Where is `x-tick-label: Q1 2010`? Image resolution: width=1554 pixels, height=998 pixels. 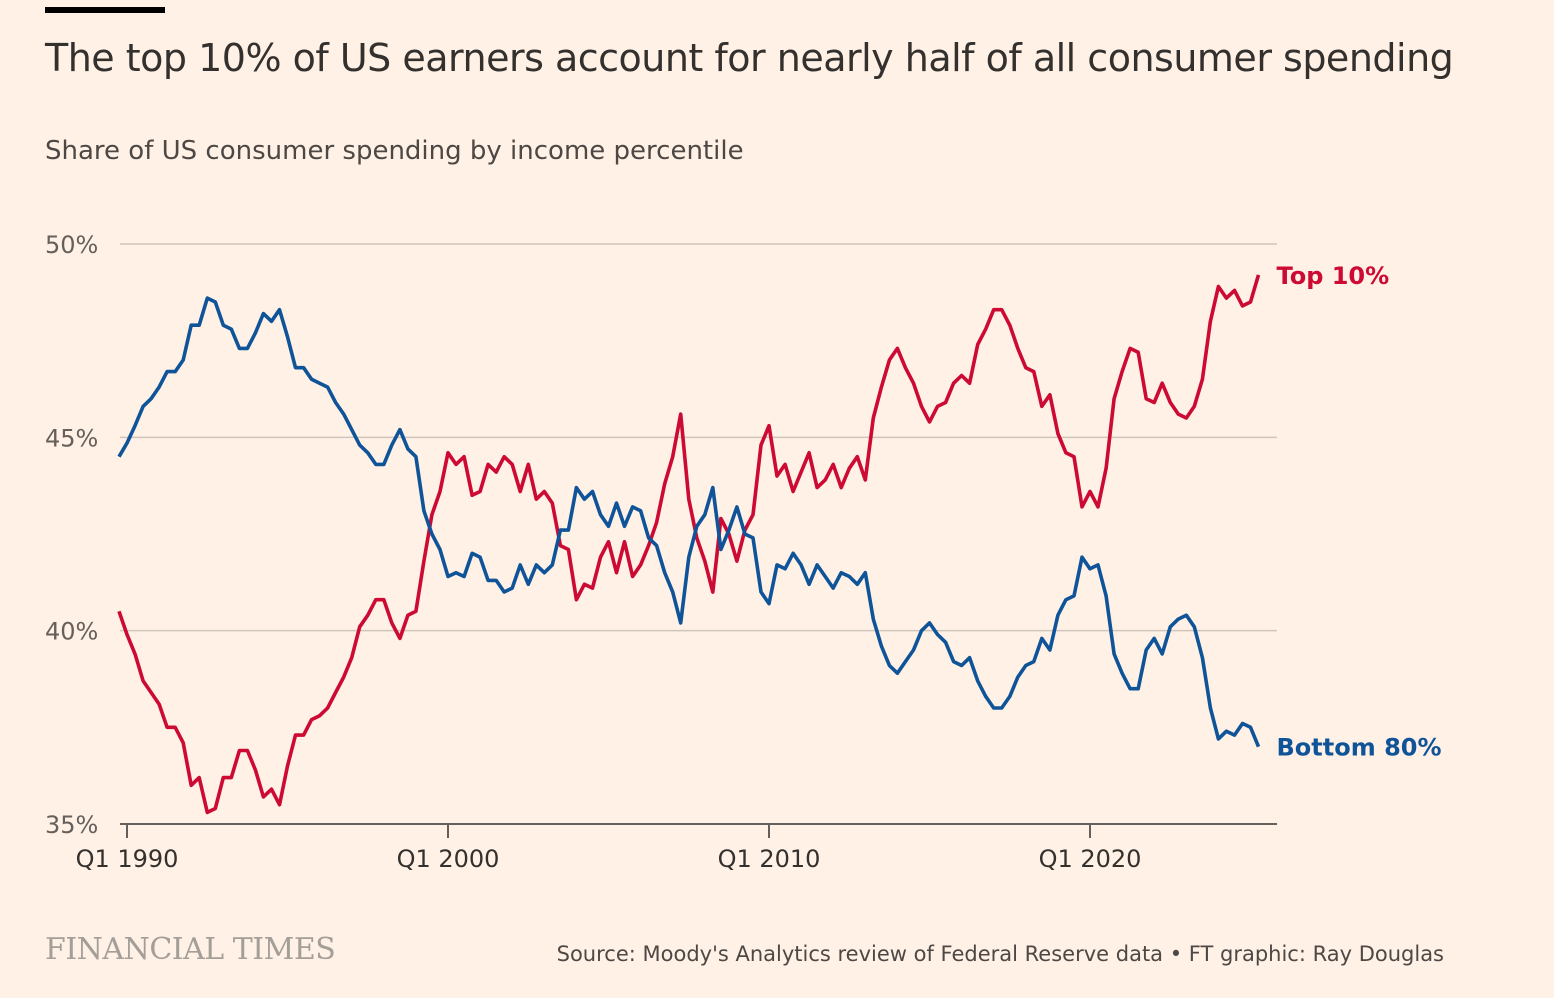
x-tick-label: Q1 2010 is located at coordinates (769, 859).